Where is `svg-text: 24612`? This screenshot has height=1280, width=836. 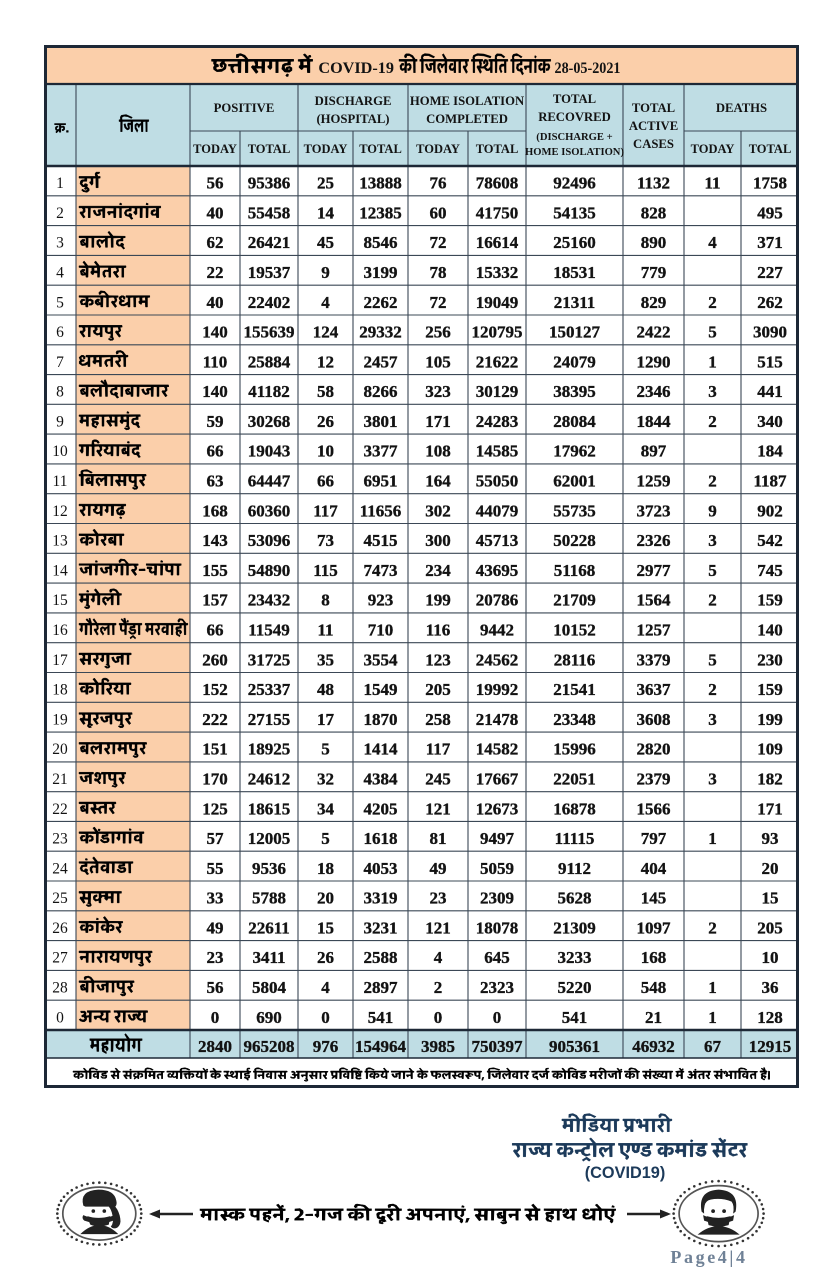 svg-text: 24612 is located at coordinates (269, 779).